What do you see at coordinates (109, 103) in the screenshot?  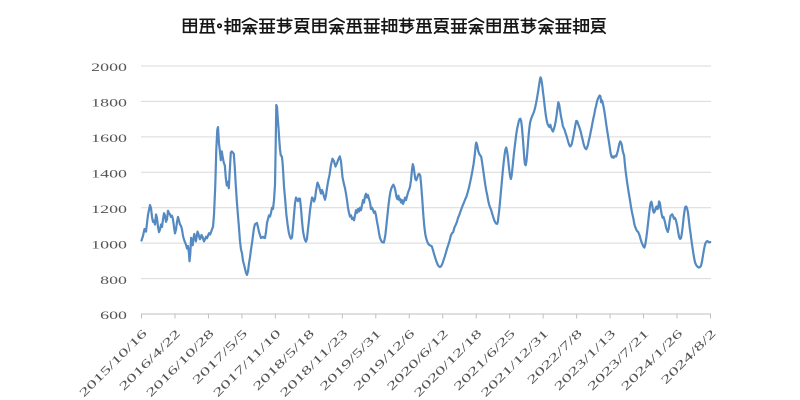 I see `svg-text: 1800` at bounding box center [109, 103].